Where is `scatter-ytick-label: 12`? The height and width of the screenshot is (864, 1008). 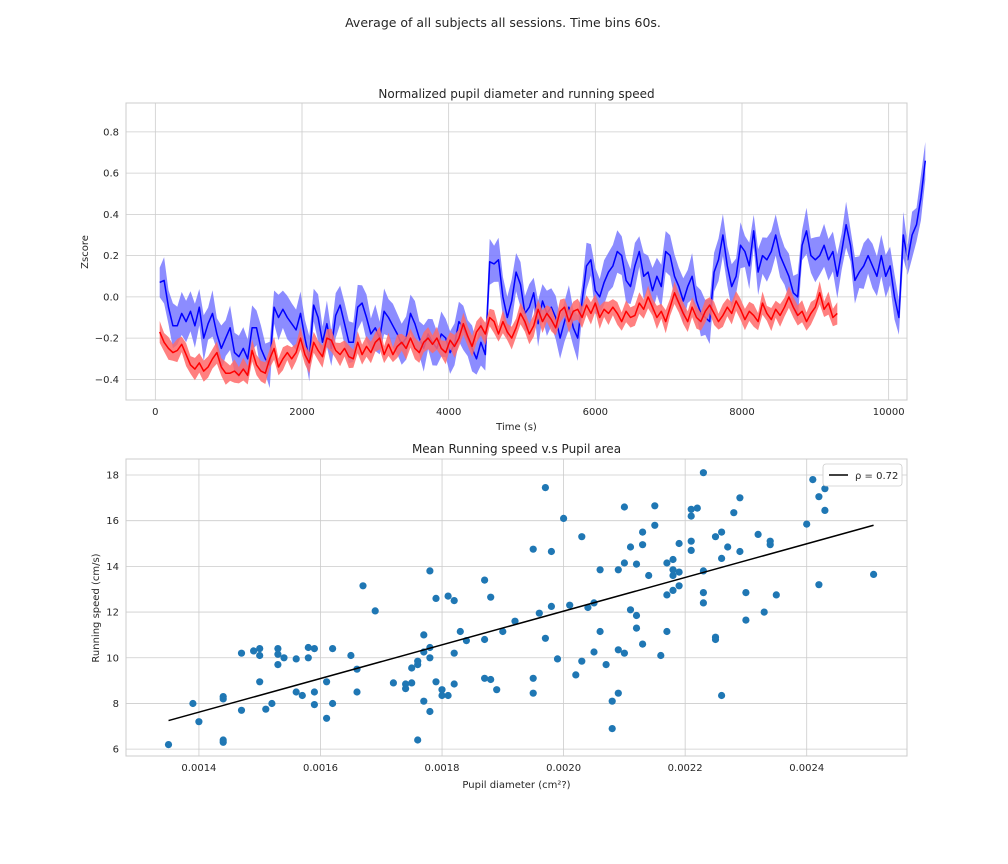
scatter-ytick-label: 12 is located at coordinates (112, 613).